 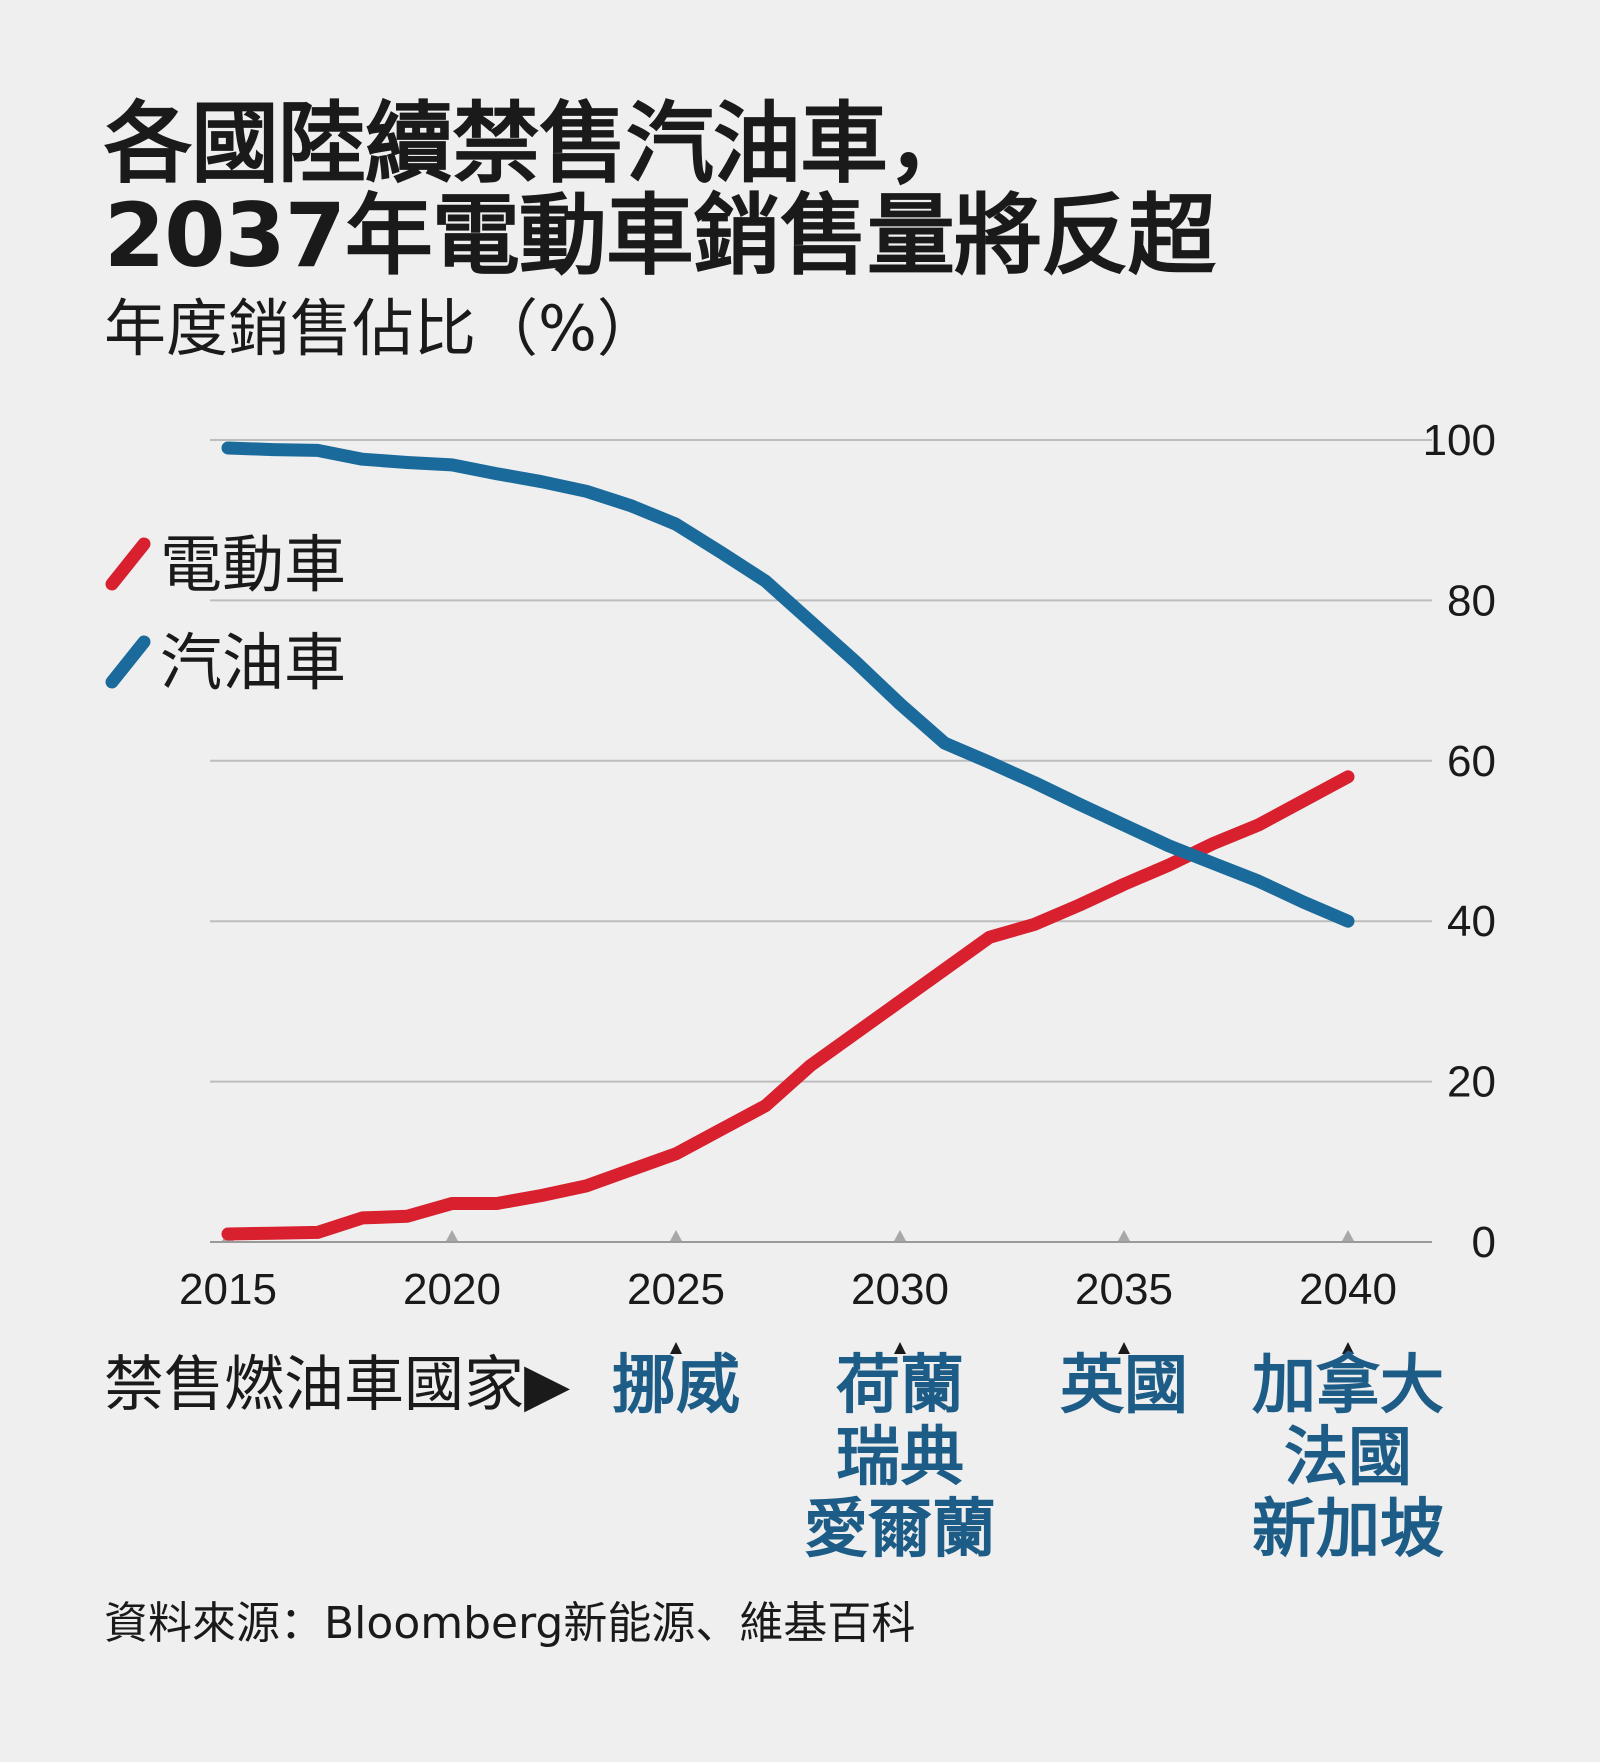 I want to click on x-tick-label: 2040, so click(x=1348, y=1289).